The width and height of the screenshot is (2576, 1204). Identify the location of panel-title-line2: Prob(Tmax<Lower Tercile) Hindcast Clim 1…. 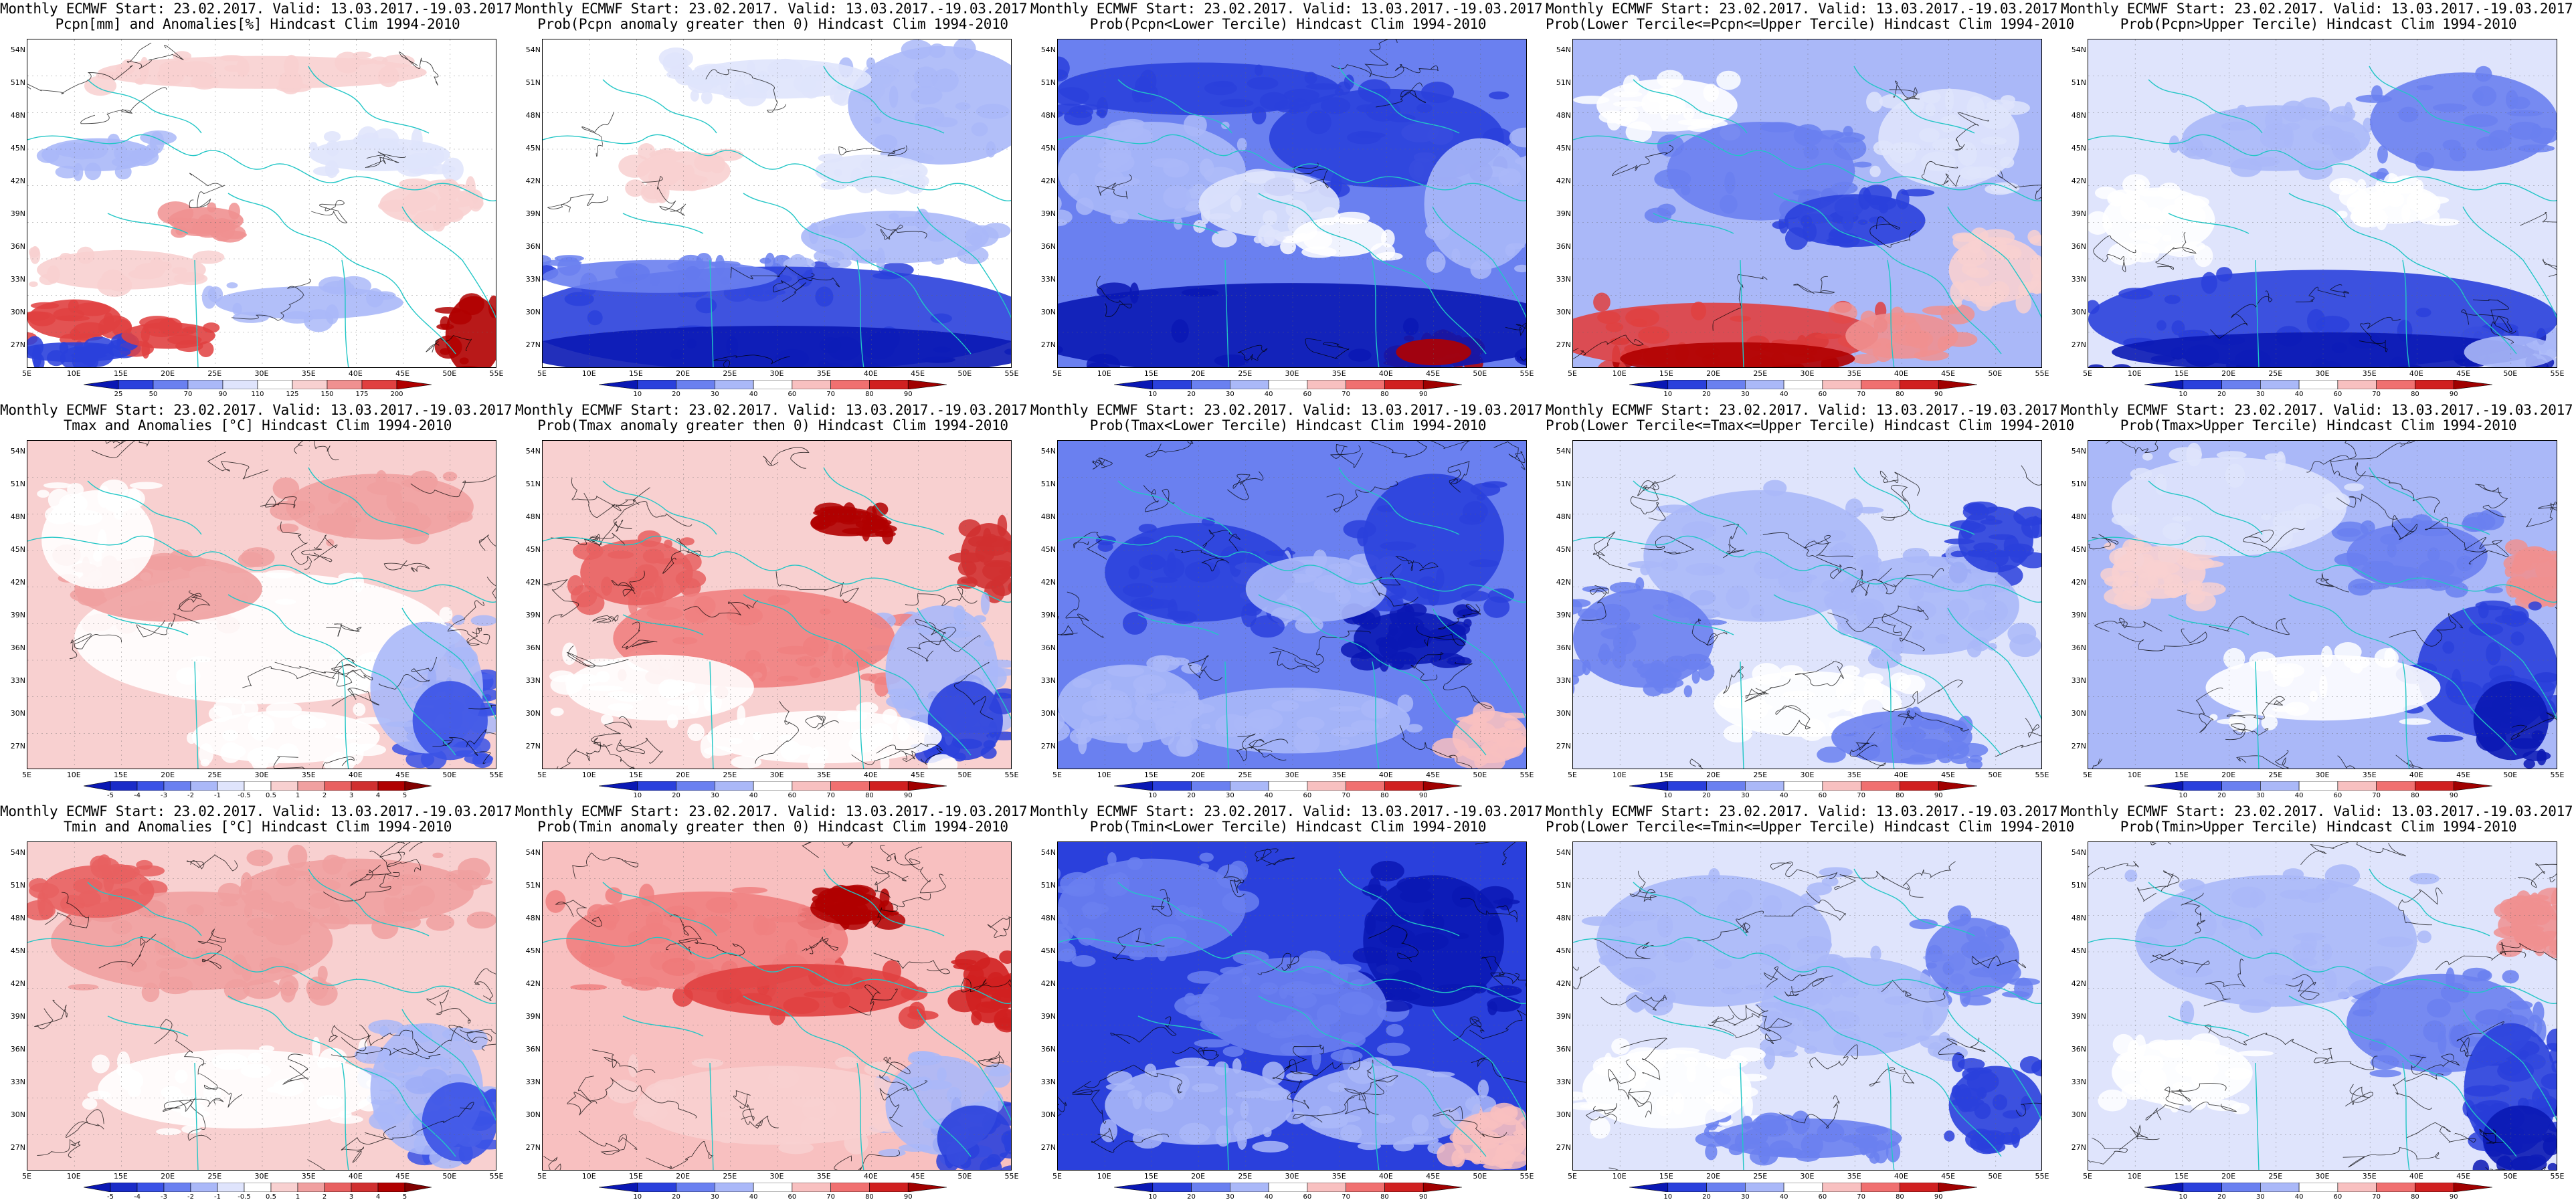
(1288, 425).